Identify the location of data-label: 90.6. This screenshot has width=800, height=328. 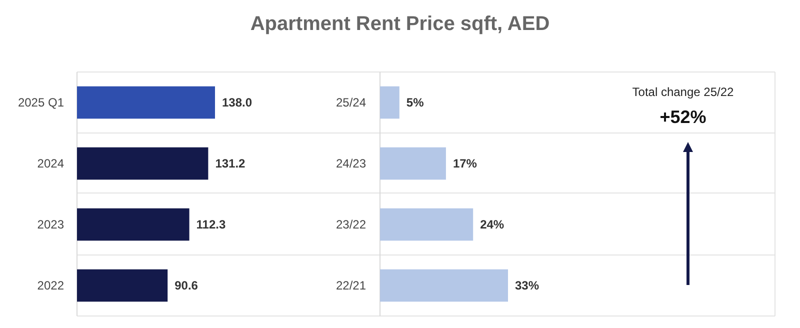
(186, 285).